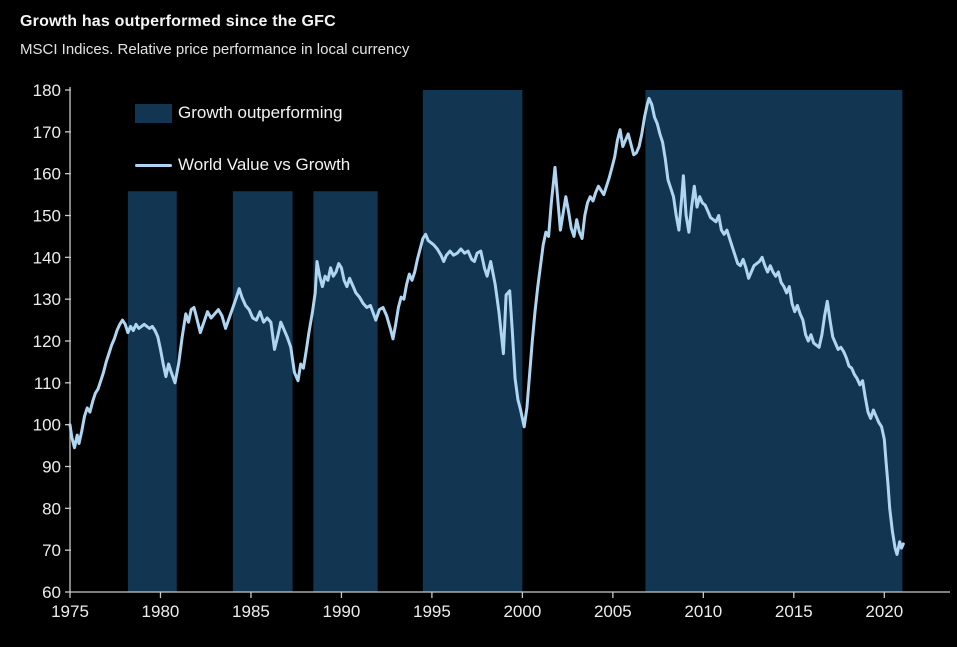 This screenshot has width=957, height=647. I want to click on x-tick-label: 2000, so click(522, 611).